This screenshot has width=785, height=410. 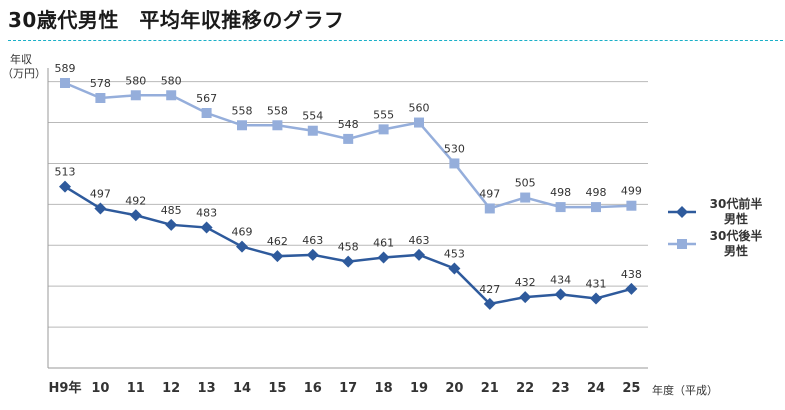 What do you see at coordinates (171, 210) in the screenshot?
I see `data-label: 485` at bounding box center [171, 210].